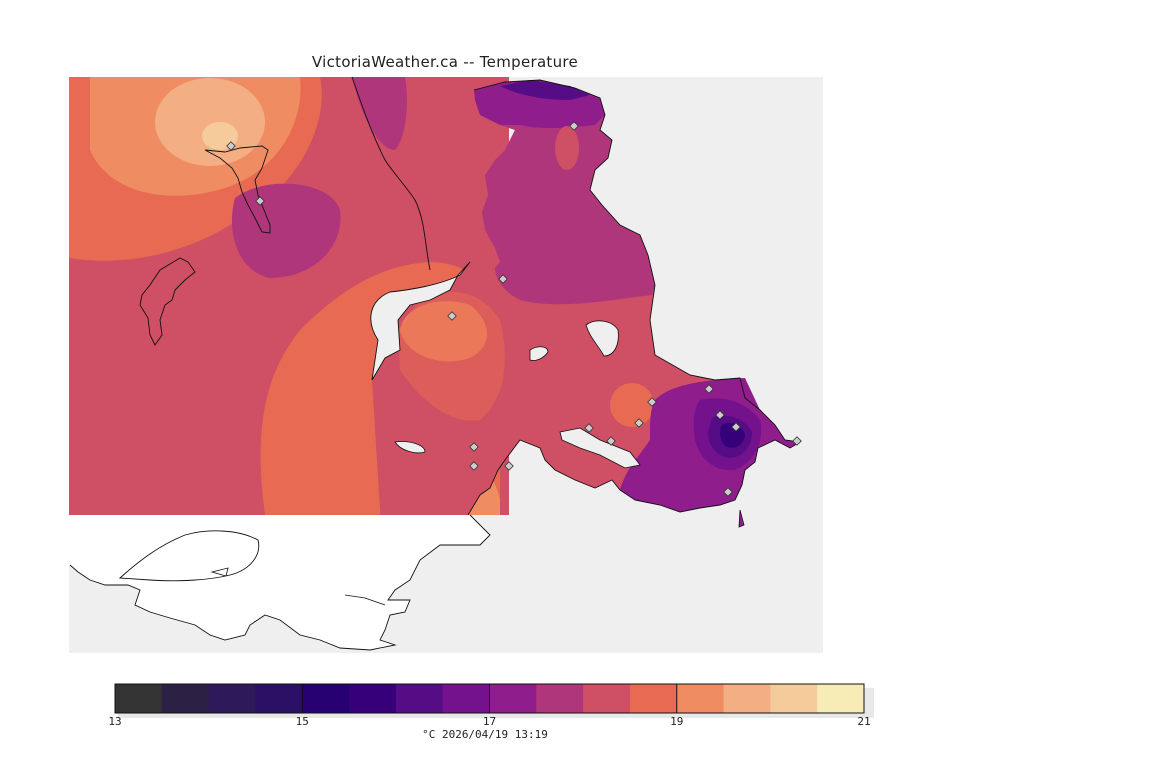 The width and height of the screenshot is (1152, 768). I want to click on colorbar-tick-label: 13, so click(114, 721).